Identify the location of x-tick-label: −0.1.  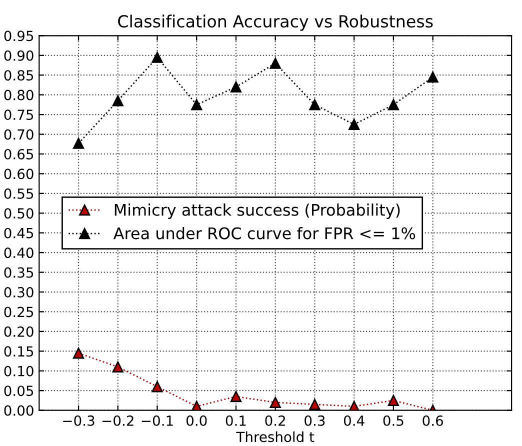
(157, 420).